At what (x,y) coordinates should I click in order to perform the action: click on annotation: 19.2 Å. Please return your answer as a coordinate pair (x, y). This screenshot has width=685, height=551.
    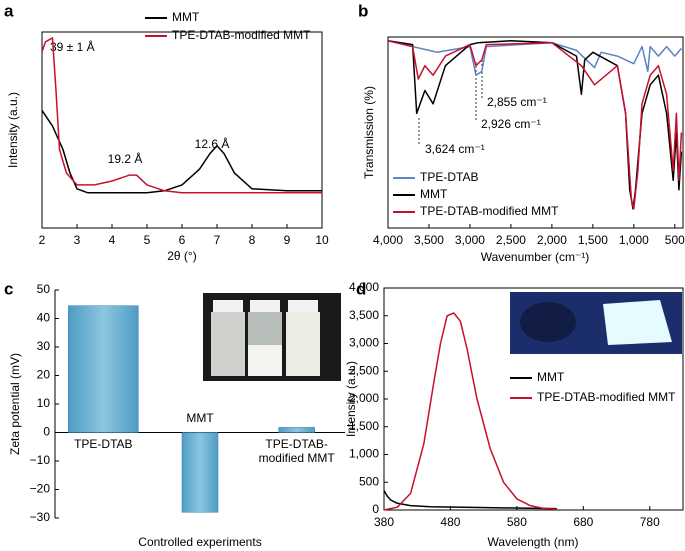
    Looking at the image, I should click on (125, 158).